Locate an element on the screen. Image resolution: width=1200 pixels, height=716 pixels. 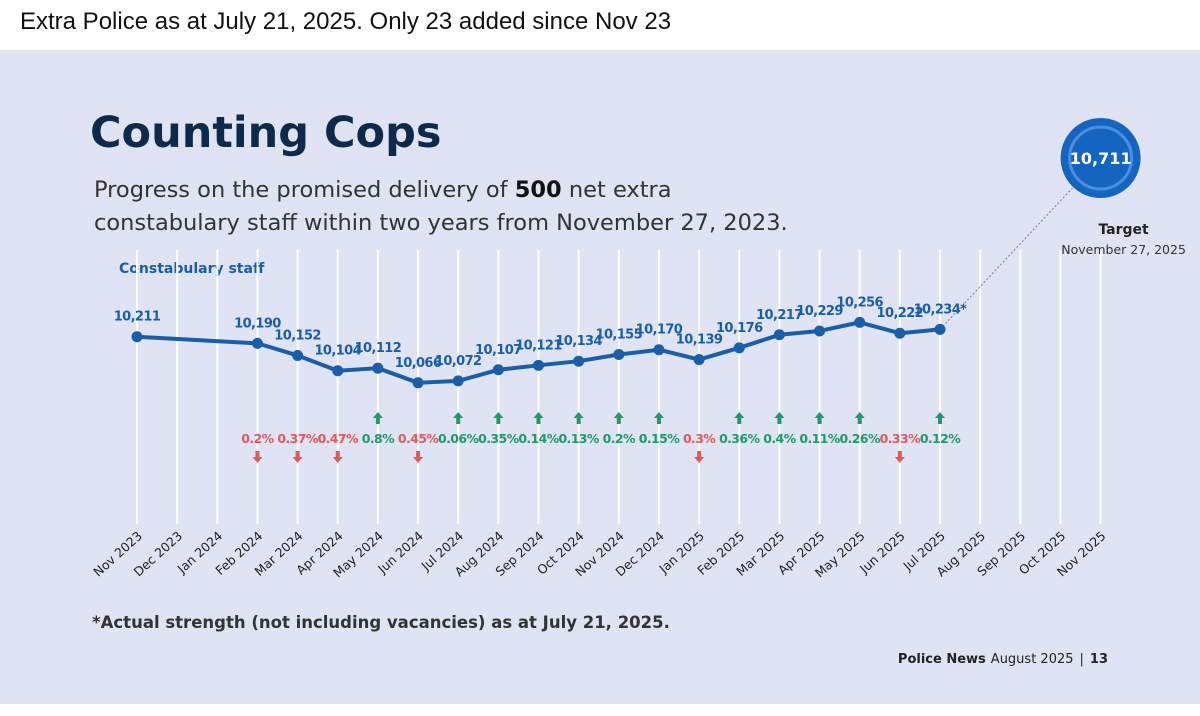
change-label: 0.14% is located at coordinates (538, 438).